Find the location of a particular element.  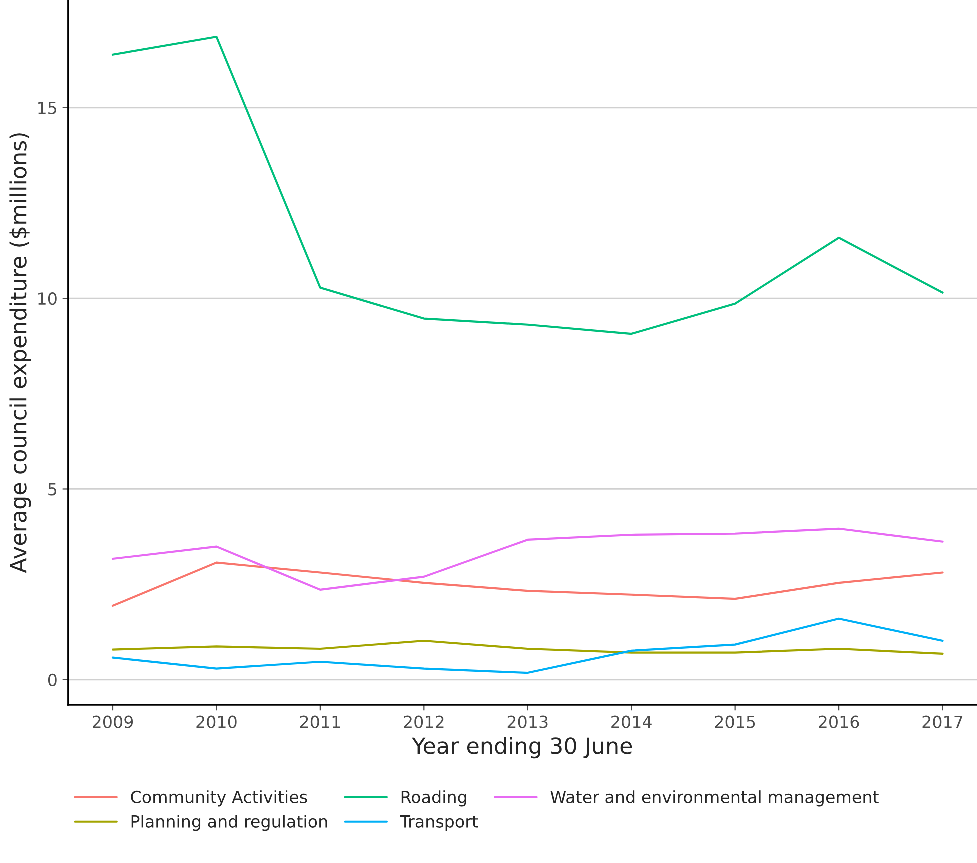

legend-label: Community Activities is located at coordinates (219, 798).